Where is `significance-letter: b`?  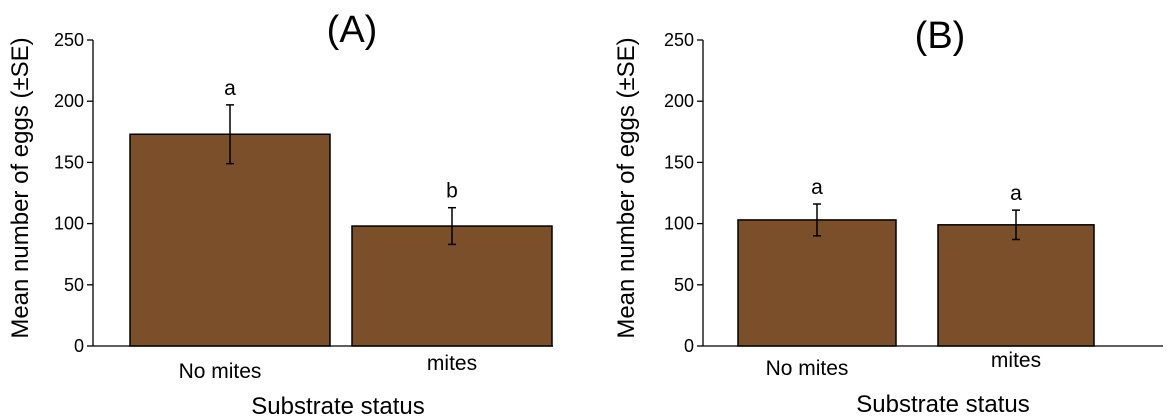
significance-letter: b is located at coordinates (452, 191).